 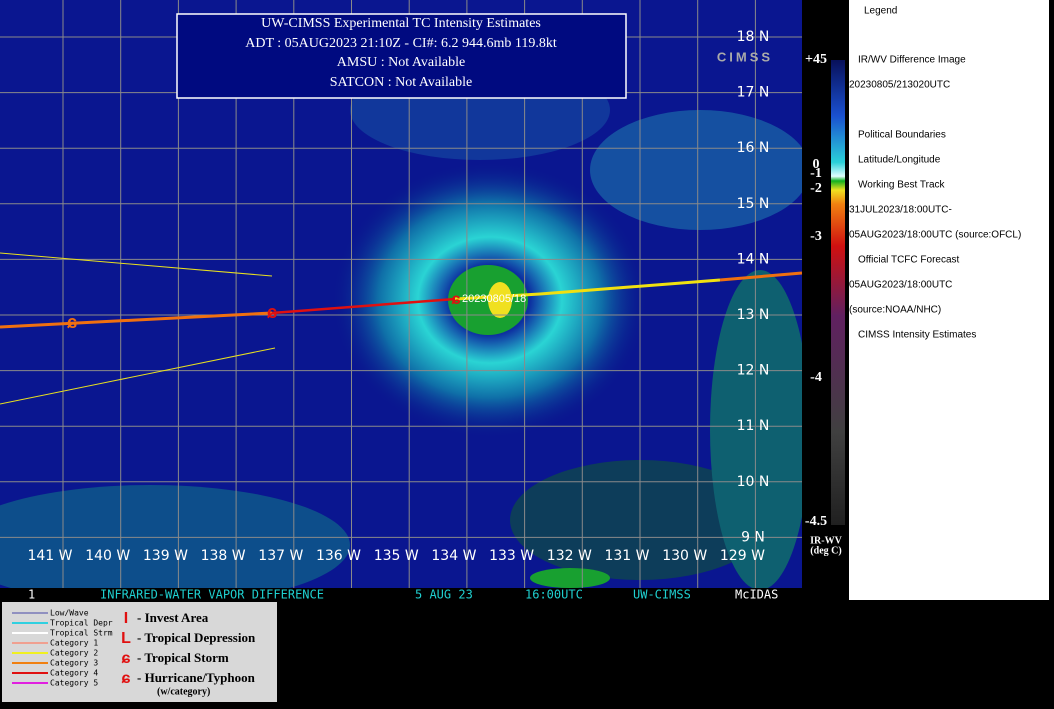 What do you see at coordinates (895, 310) in the screenshot?
I see `legend-item: (source:NOAA/NHC)` at bounding box center [895, 310].